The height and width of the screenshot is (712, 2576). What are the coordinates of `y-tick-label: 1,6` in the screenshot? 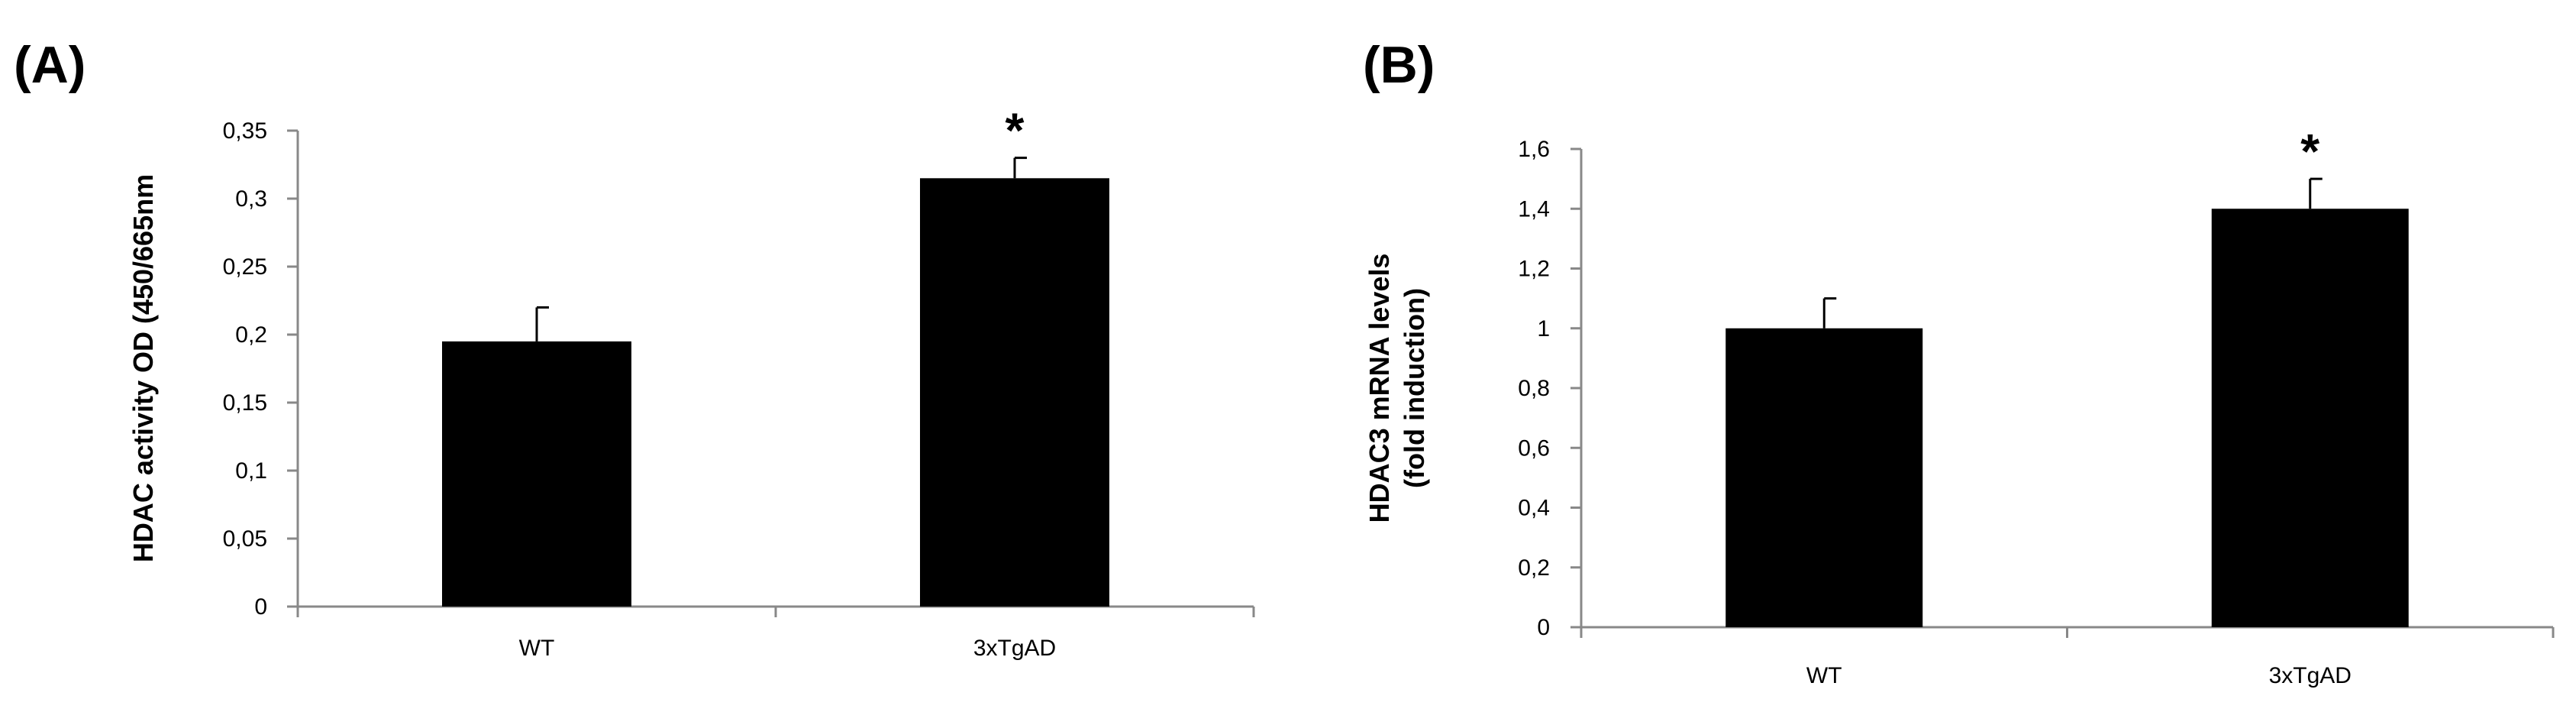 It's located at (1534, 149).